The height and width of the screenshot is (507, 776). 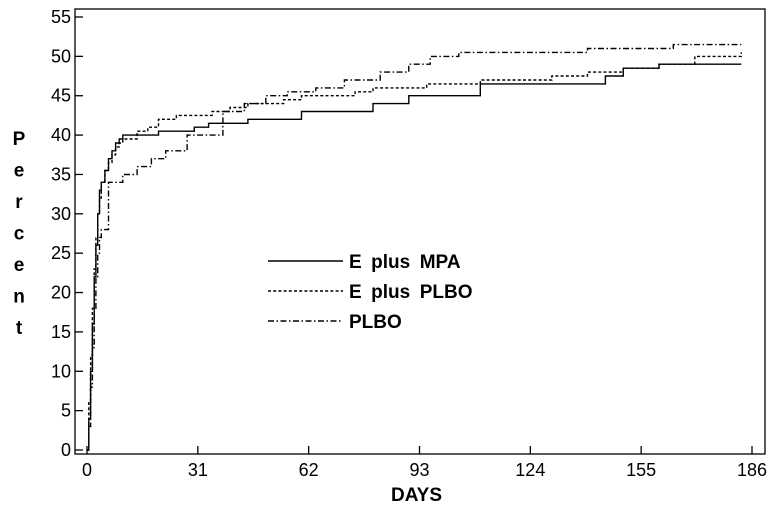 What do you see at coordinates (66, 450) in the screenshot?
I see `y-tick-label: 0` at bounding box center [66, 450].